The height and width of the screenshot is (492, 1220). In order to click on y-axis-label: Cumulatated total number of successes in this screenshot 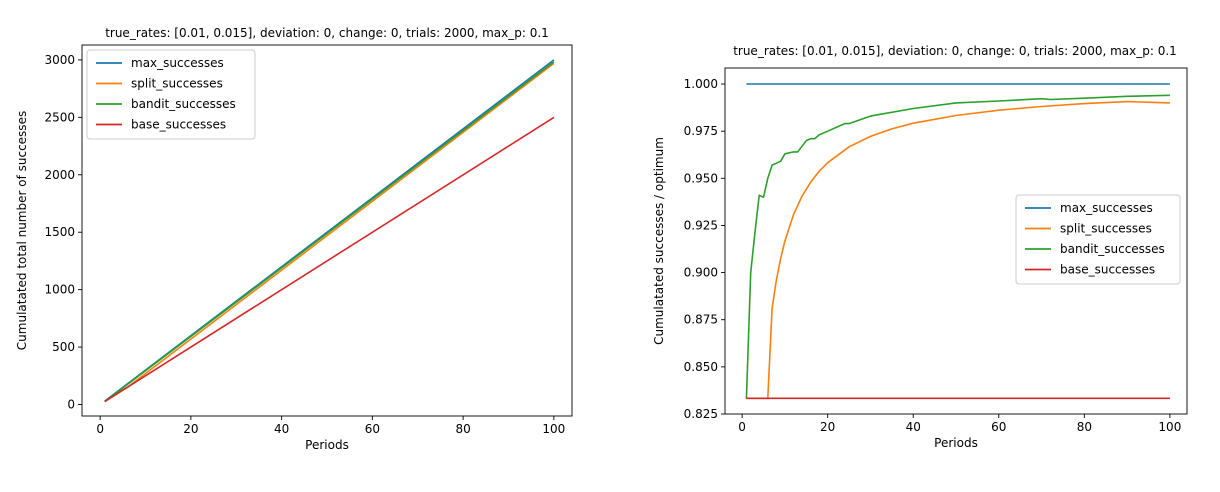, I will do `click(22, 230)`.